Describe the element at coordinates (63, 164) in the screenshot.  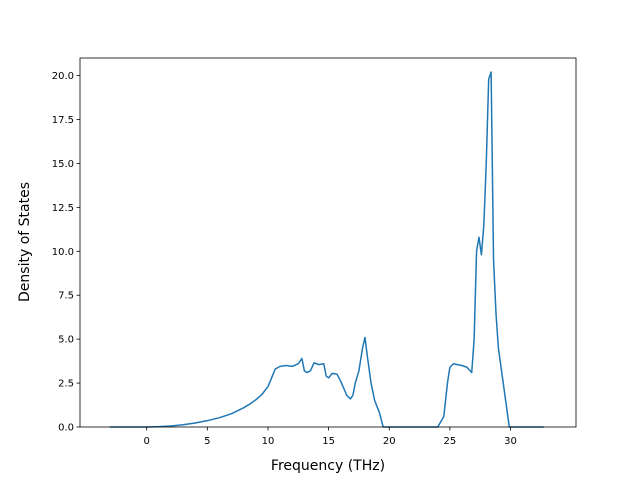
I see `y-tick-label: 15.0` at that location.